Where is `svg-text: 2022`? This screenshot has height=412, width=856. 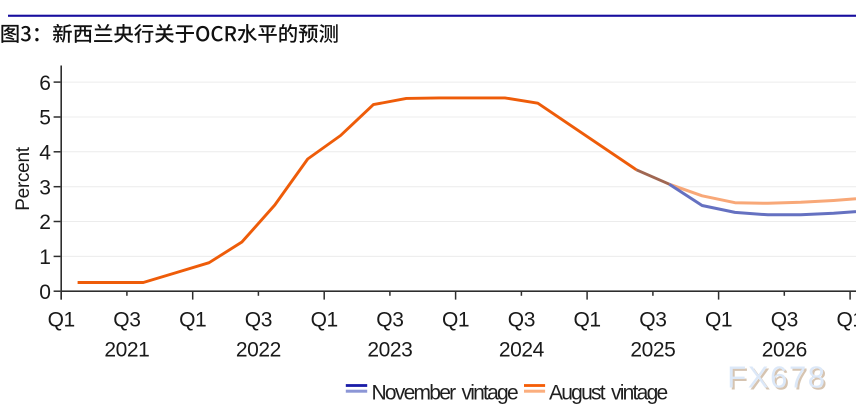
svg-text: 2022 is located at coordinates (258, 350).